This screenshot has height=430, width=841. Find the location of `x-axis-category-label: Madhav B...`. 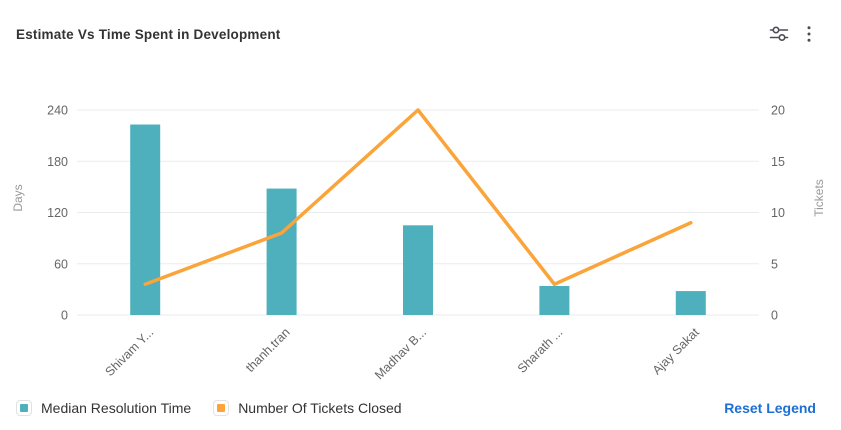

x-axis-category-label: Madhav B... is located at coordinates (400, 353).